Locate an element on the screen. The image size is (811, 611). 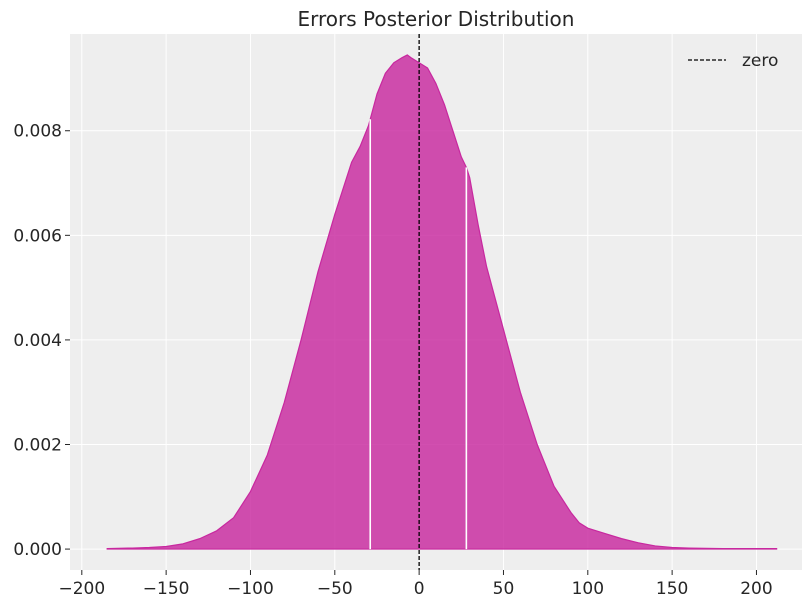
x-tick-label: −50 is located at coordinates (335, 589).